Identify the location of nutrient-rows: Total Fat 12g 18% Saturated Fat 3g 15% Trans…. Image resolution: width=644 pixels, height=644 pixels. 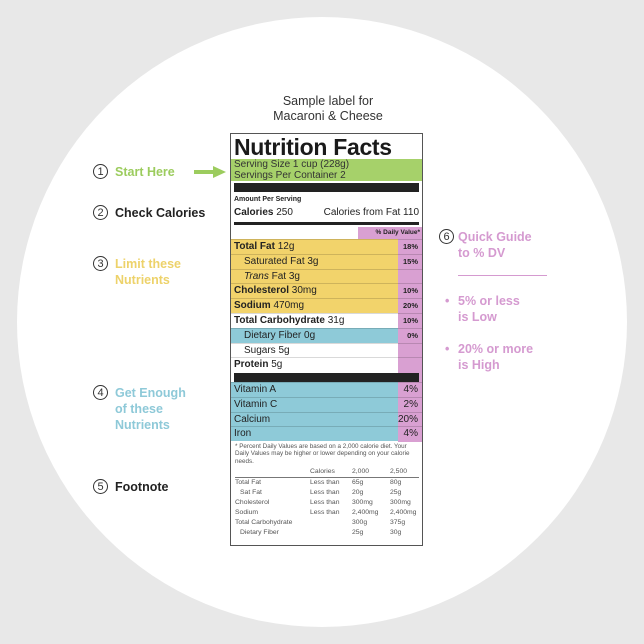
(326, 306).